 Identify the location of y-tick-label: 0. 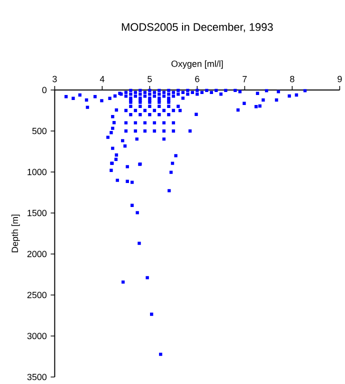
(44, 90).